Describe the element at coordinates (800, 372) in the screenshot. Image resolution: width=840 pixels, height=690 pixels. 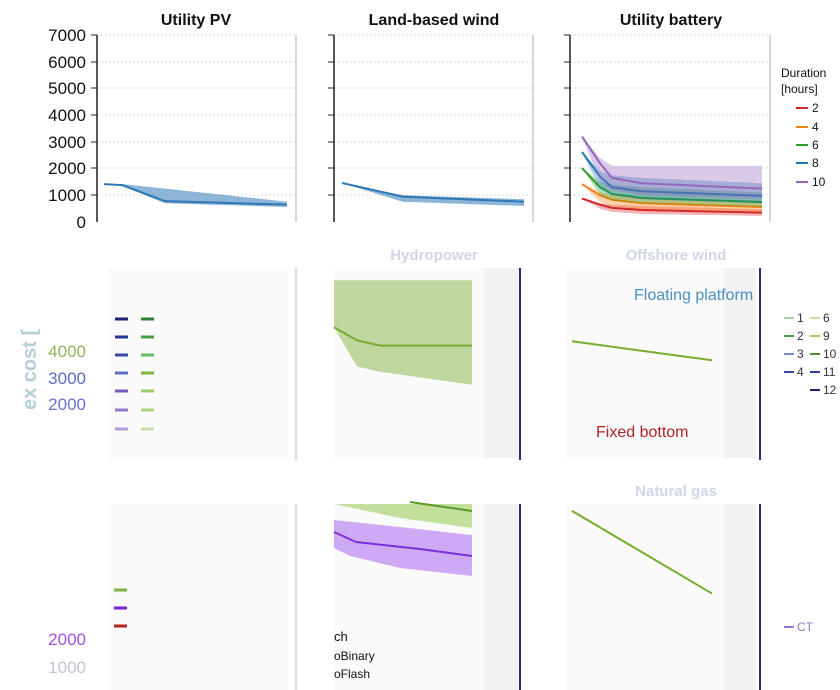
I see `class-label-4: 4` at that location.